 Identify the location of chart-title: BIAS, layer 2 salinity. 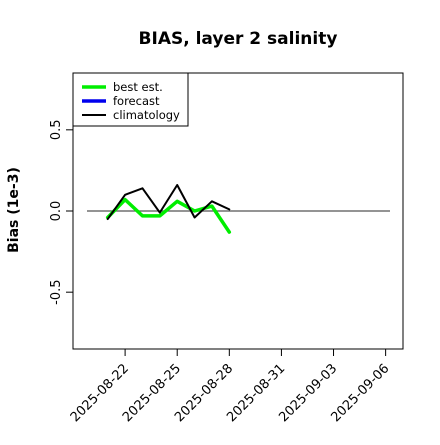
(238, 39).